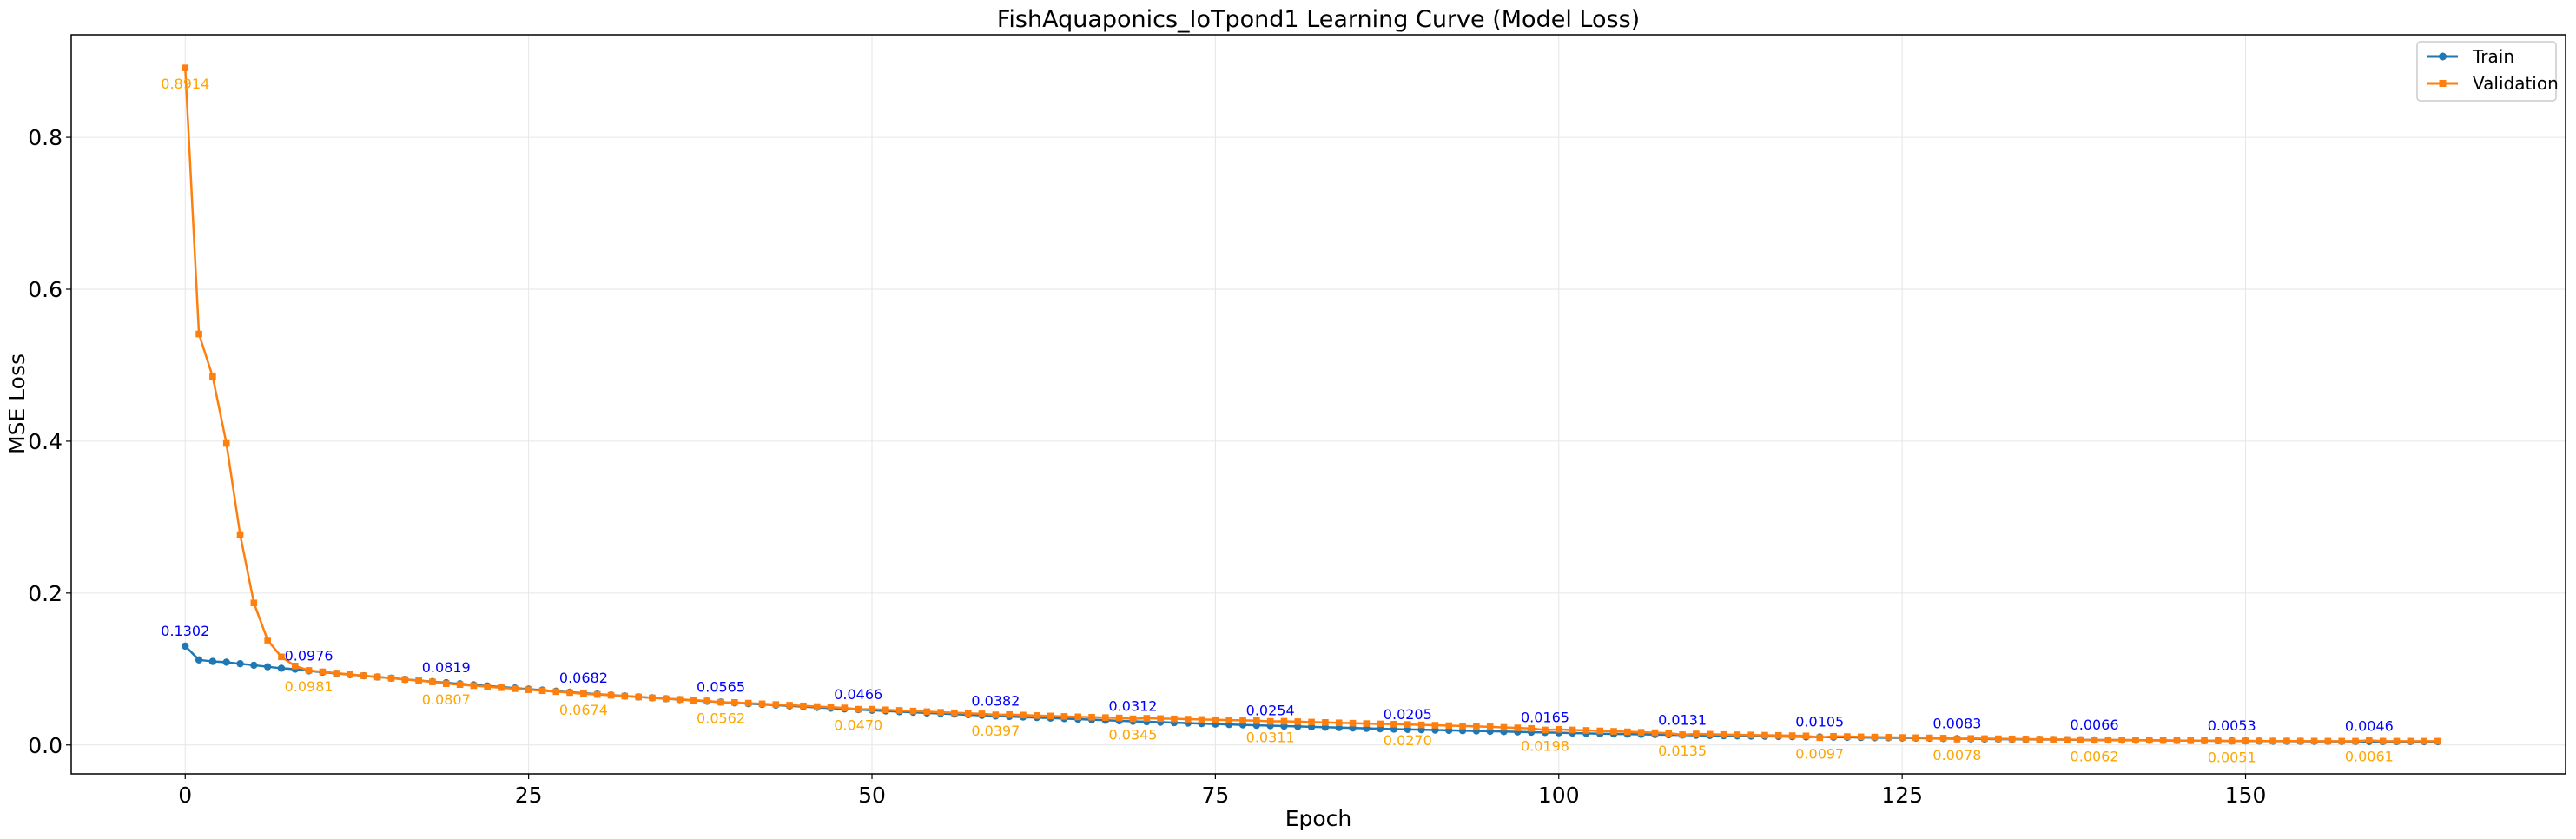  What do you see at coordinates (46, 593) in the screenshot?
I see `y-tick-label: 0.2` at bounding box center [46, 593].